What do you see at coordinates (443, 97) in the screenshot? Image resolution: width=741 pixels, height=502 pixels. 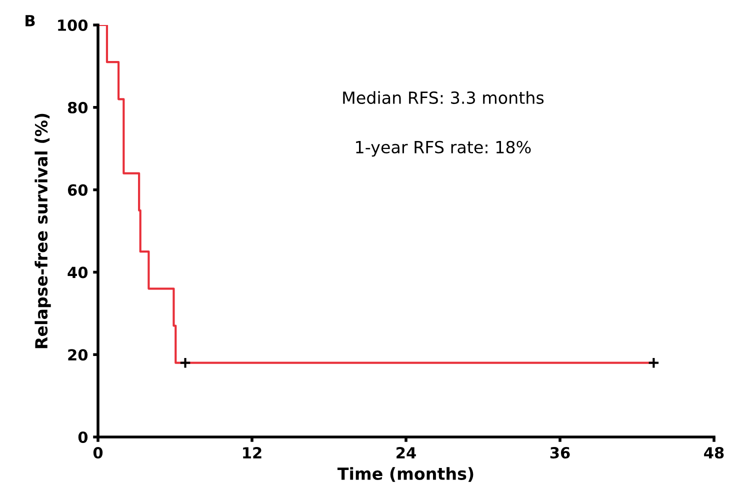 I see `annotation: Median RFS: 3.3 months` at bounding box center [443, 97].